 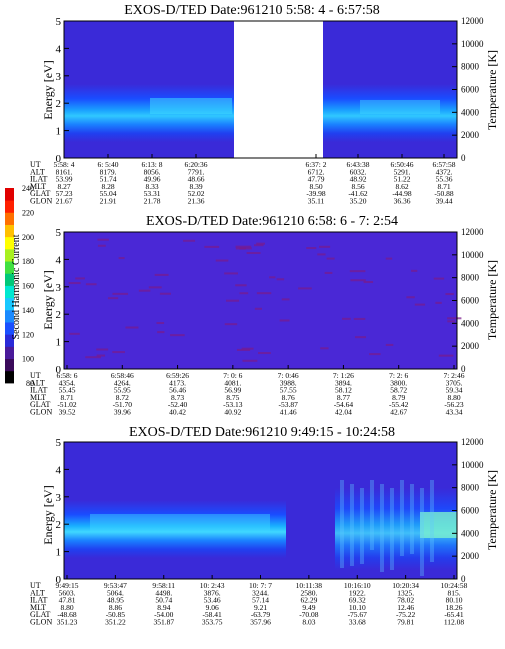 What do you see at coordinates (28, 286) in the screenshot?
I see `colorbar-tick-label: 160` at bounding box center [28, 286].